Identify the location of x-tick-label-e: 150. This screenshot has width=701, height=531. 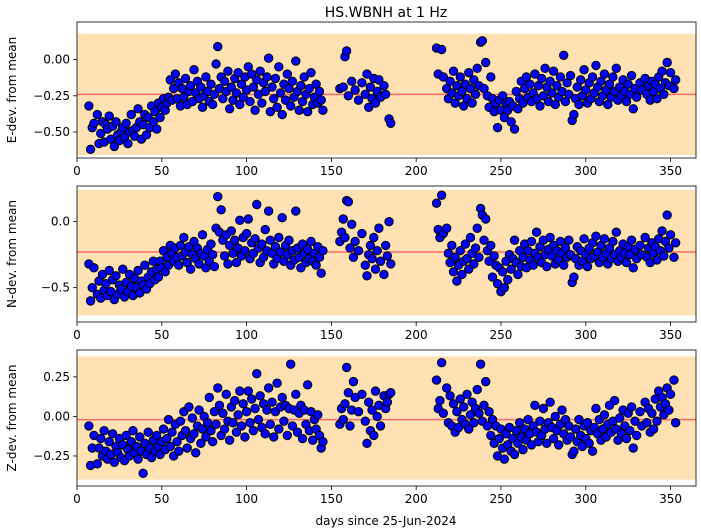
(331, 171).